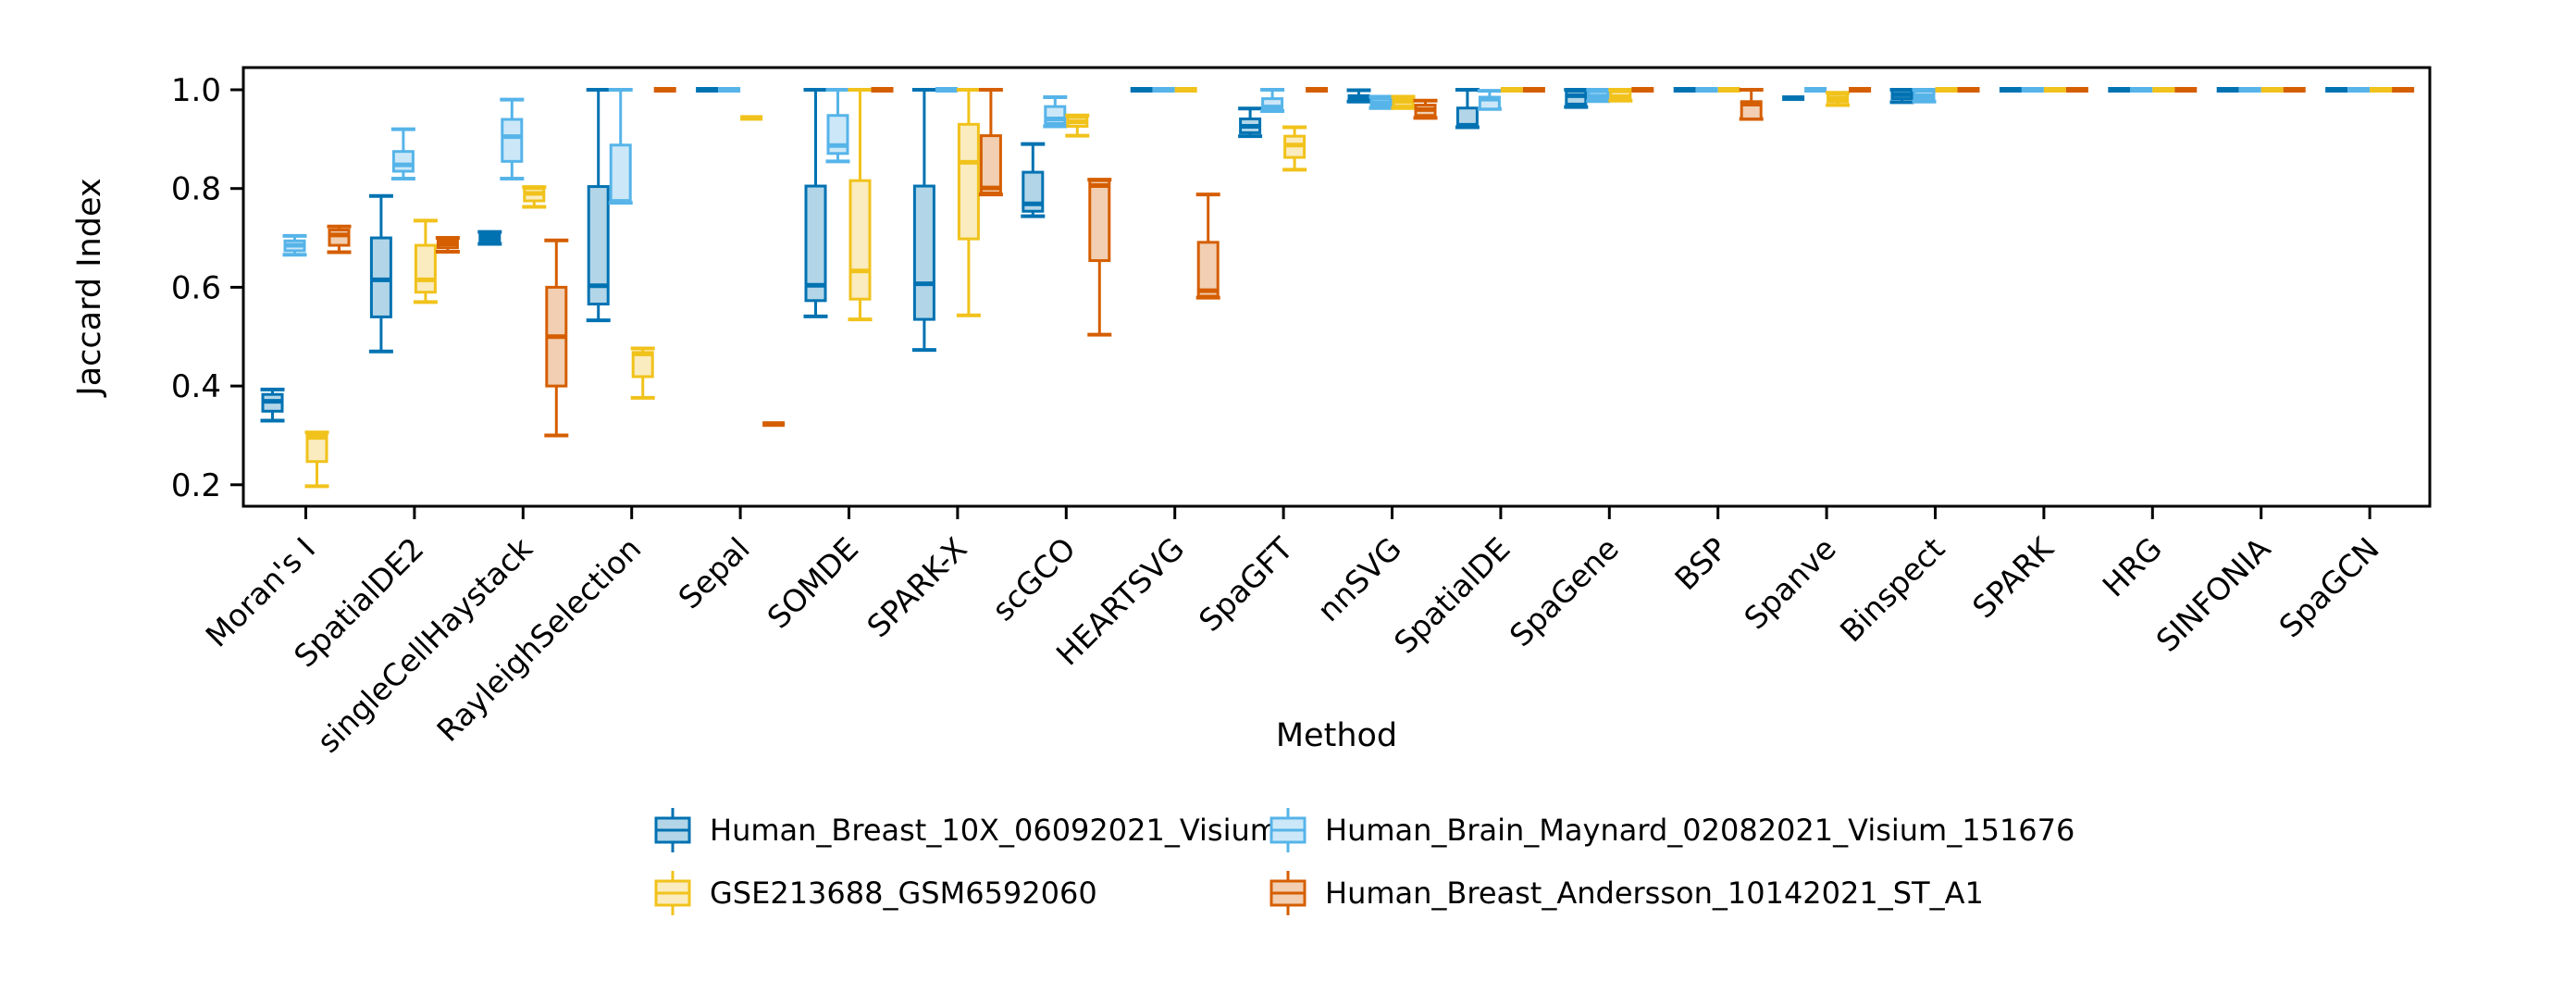  I want to click on y-axis-title: Jaccard Index, so click(89, 287).